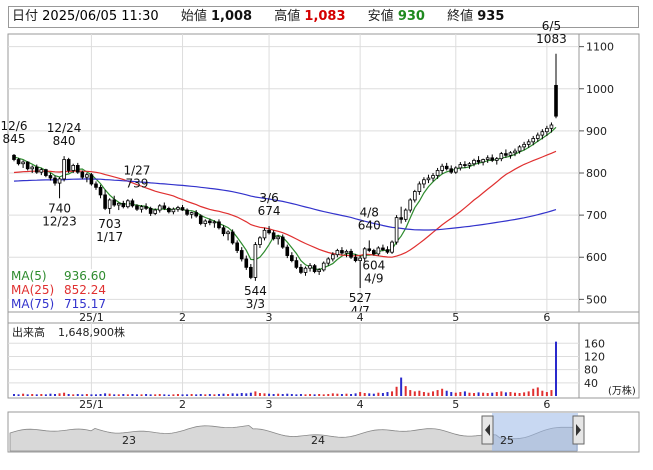 Image resolution: width=653 pixels, height=470 pixels. What do you see at coordinates (32, 304) in the screenshot?
I see `ma-legend-label: MA(75)` at bounding box center [32, 304].